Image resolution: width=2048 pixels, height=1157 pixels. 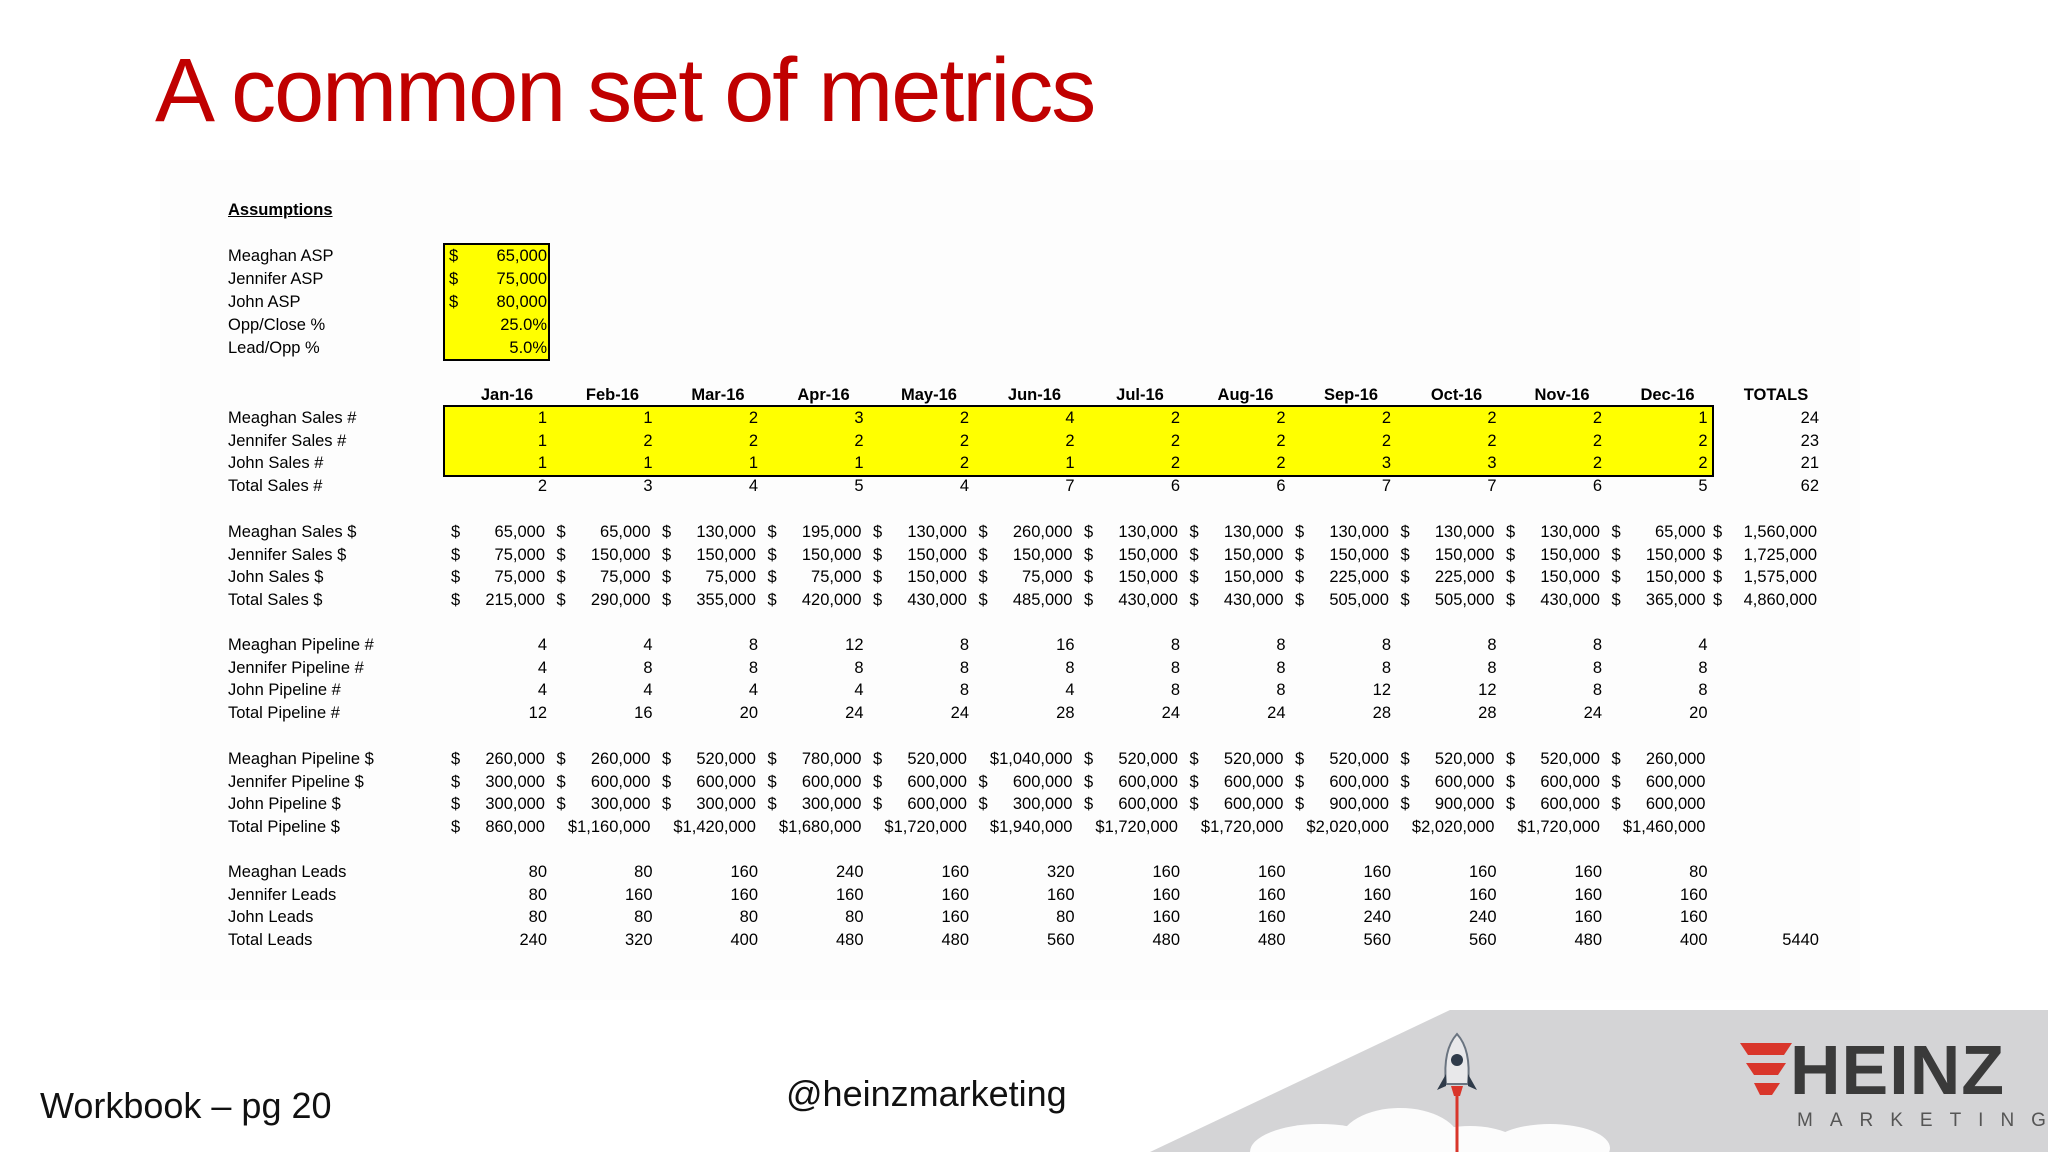 I want to click on money-value: 215,000, so click(x=515, y=600).